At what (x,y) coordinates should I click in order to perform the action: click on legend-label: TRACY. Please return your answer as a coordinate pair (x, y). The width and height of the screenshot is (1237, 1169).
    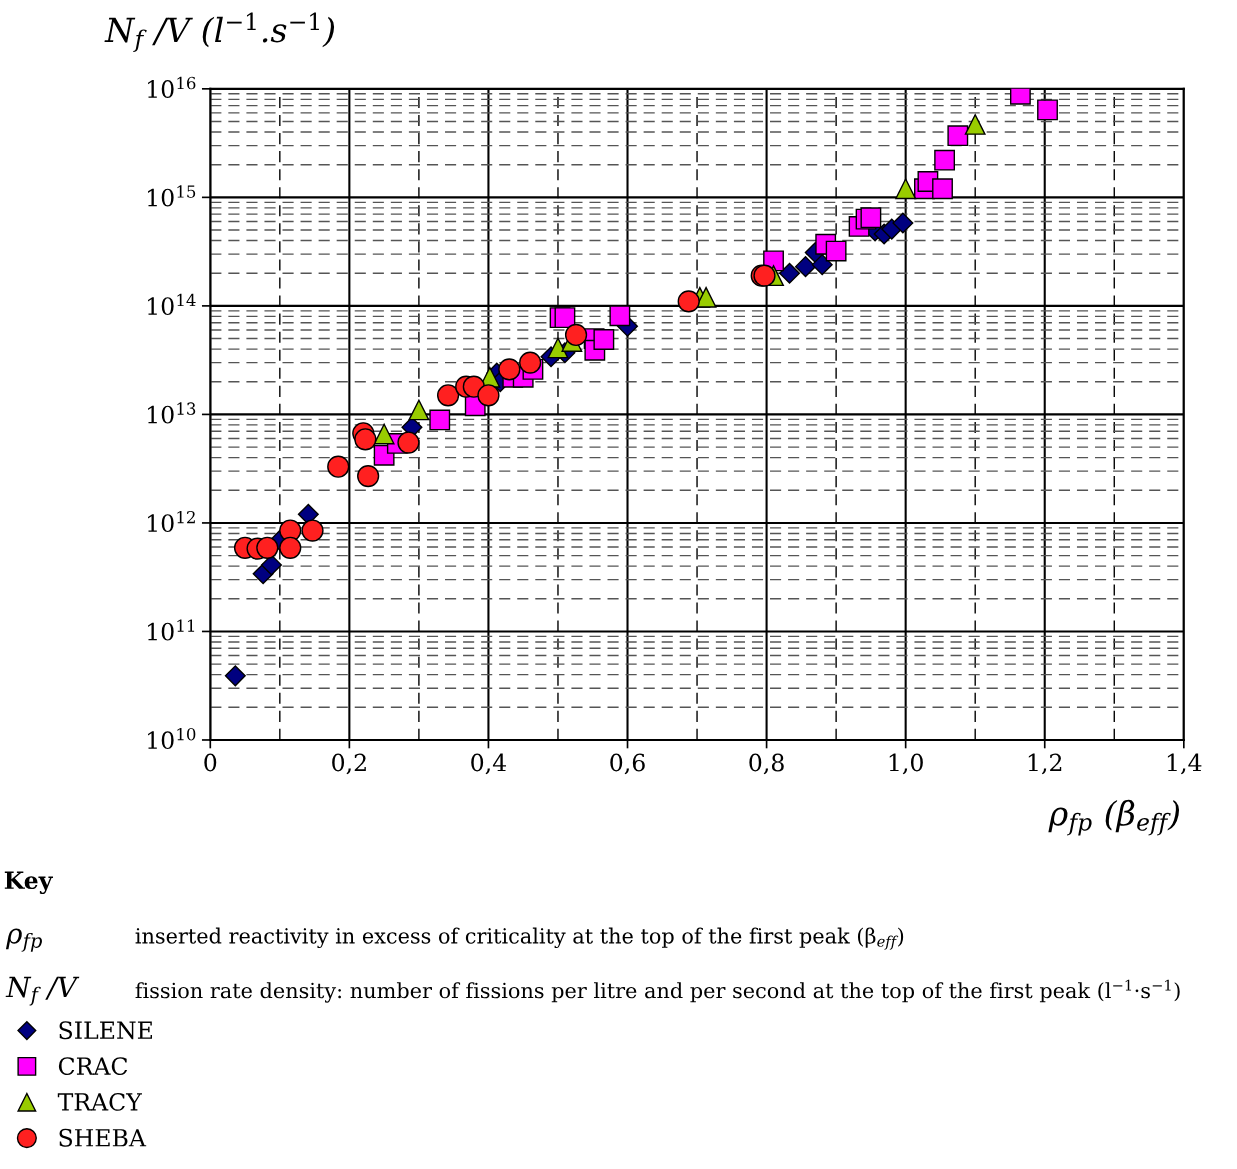
    Looking at the image, I should click on (99, 1101).